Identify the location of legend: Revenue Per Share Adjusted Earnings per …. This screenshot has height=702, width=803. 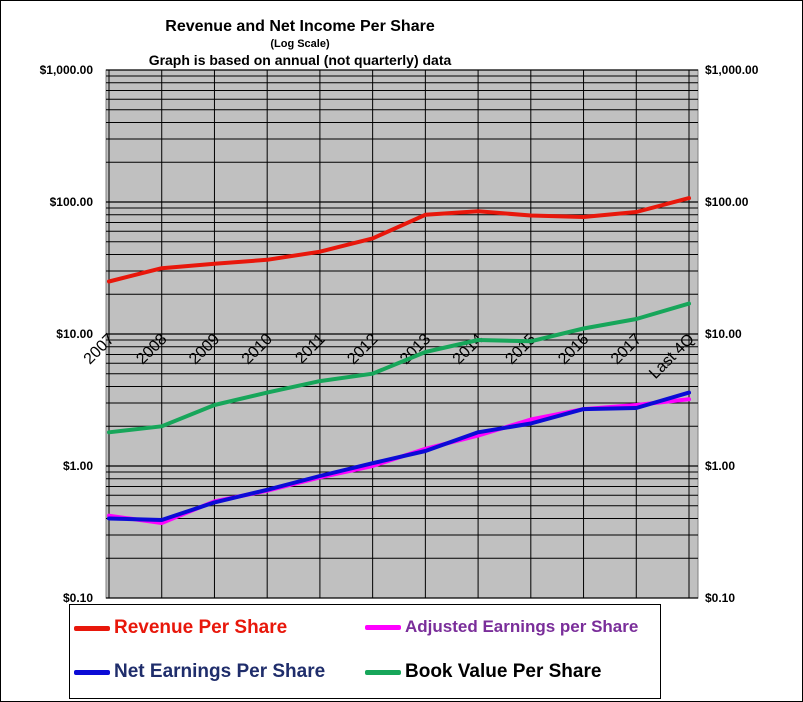
(365, 651).